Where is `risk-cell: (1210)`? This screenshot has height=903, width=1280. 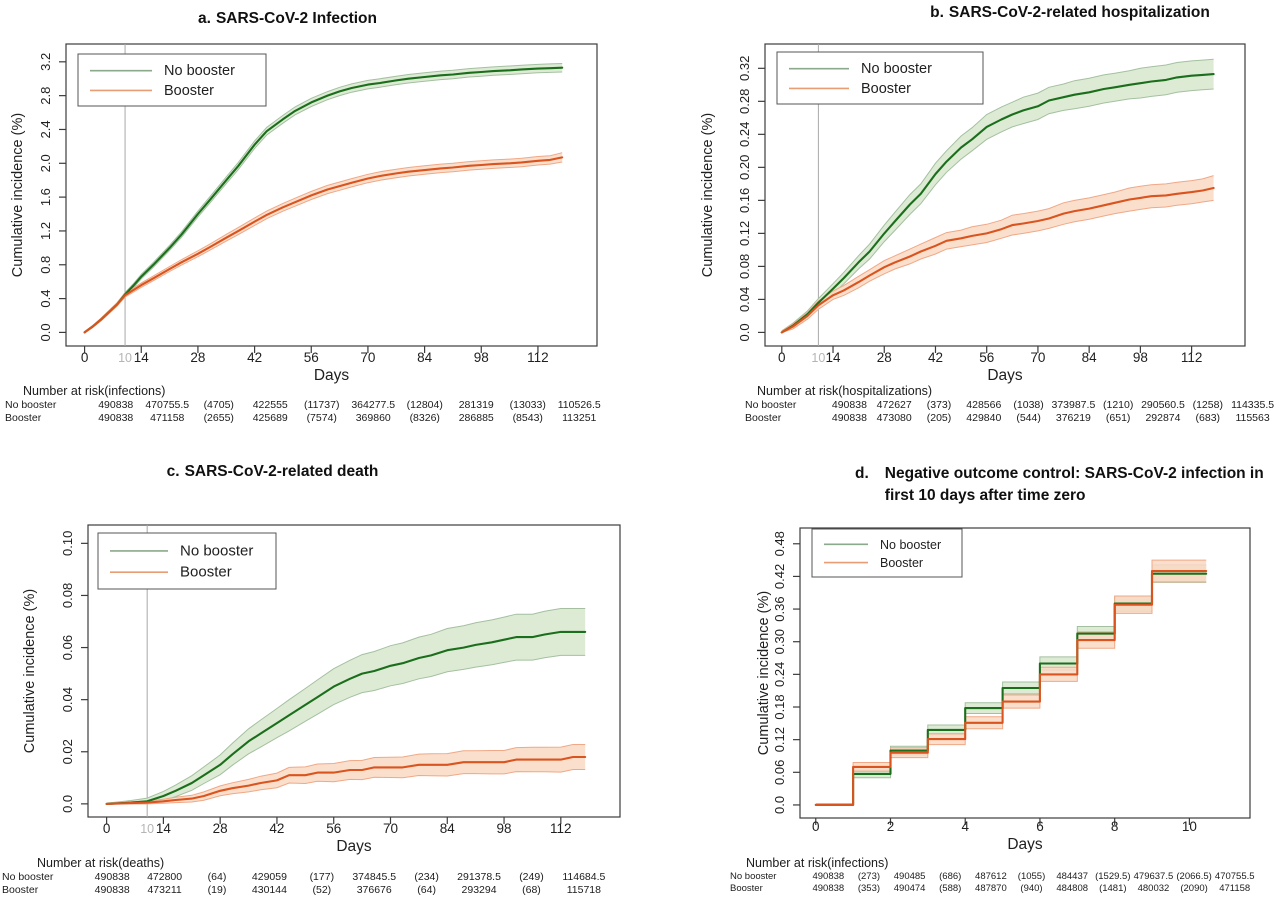
risk-cell: (1210) is located at coordinates (1118, 405).